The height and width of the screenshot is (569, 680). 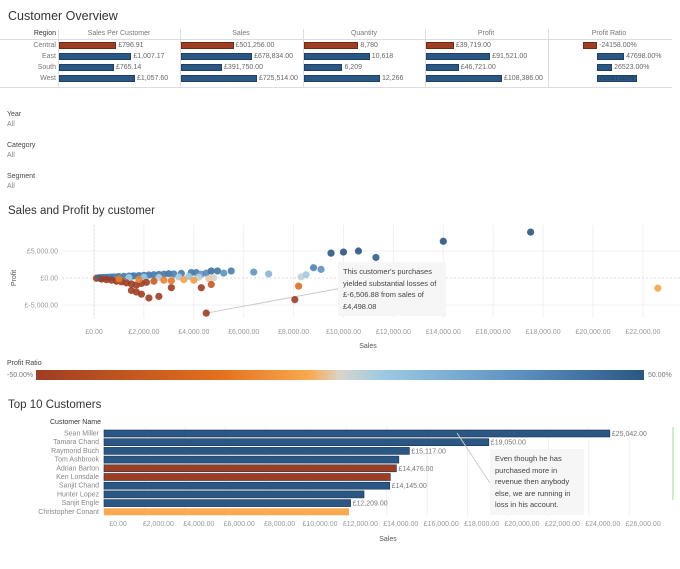 I want to click on filter-category: Category All, so click(x=47, y=150).